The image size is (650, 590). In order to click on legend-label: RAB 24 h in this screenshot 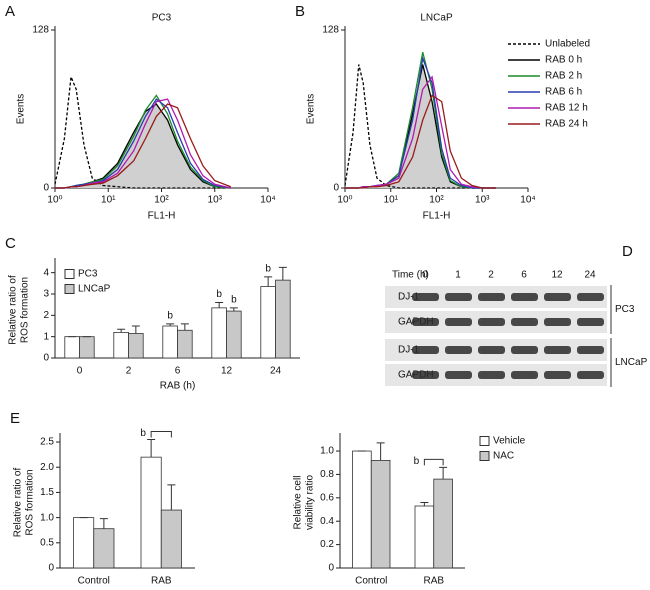, I will do `click(566, 124)`.